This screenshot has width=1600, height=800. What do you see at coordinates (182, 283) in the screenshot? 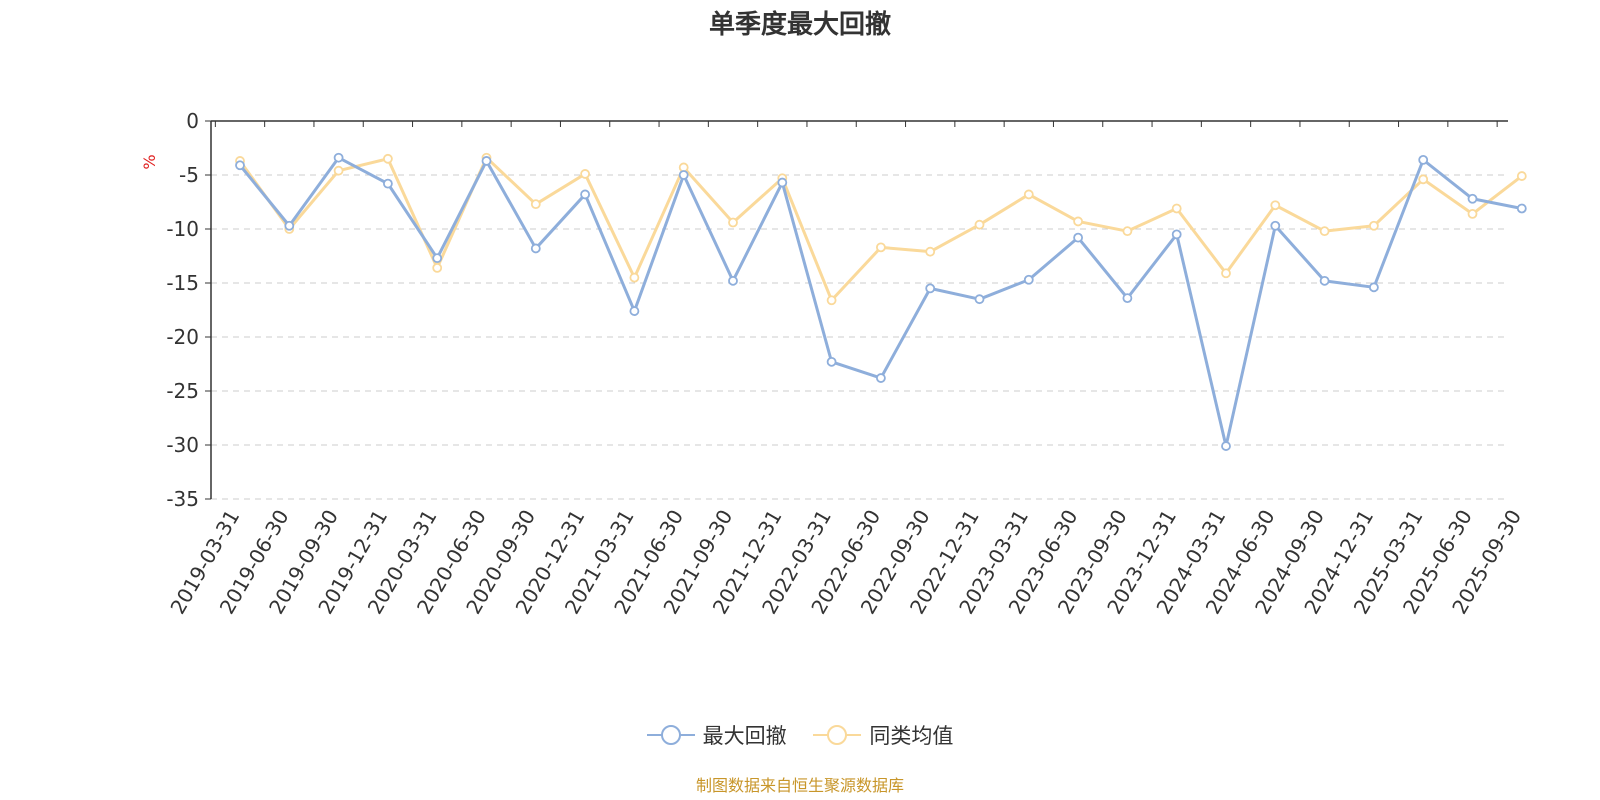
I see `y-tick-label: -15` at bounding box center [182, 283].